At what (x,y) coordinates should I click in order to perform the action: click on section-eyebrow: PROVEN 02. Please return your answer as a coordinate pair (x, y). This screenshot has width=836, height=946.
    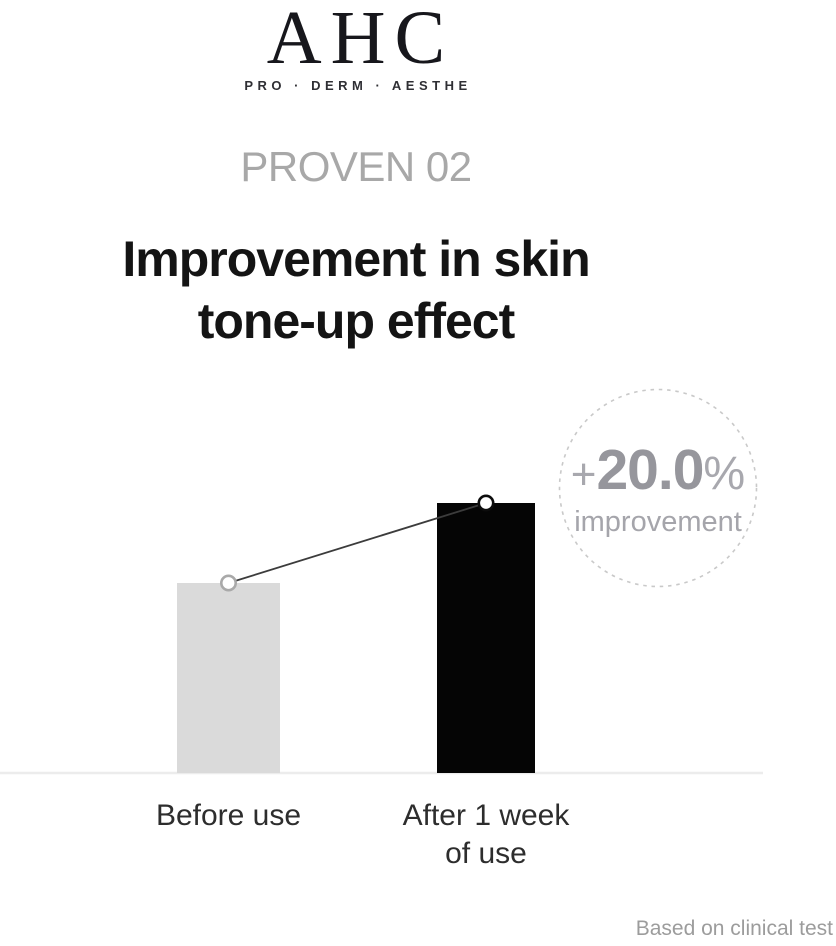
    Looking at the image, I should click on (356, 166).